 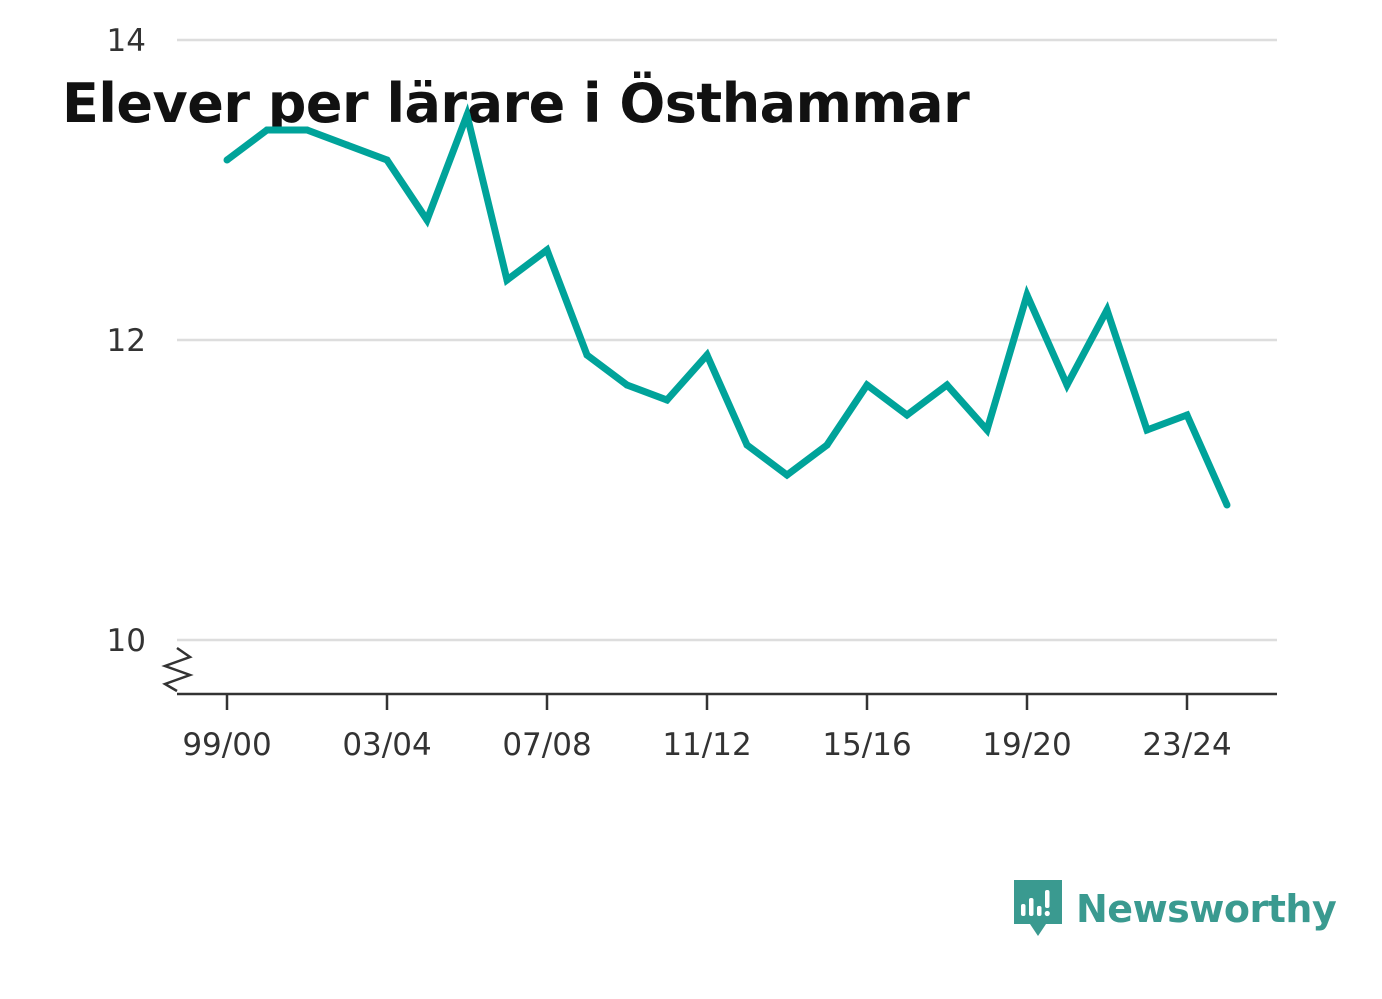 What do you see at coordinates (546, 745) in the screenshot?
I see `x-tick-label: 07/08` at bounding box center [546, 745].